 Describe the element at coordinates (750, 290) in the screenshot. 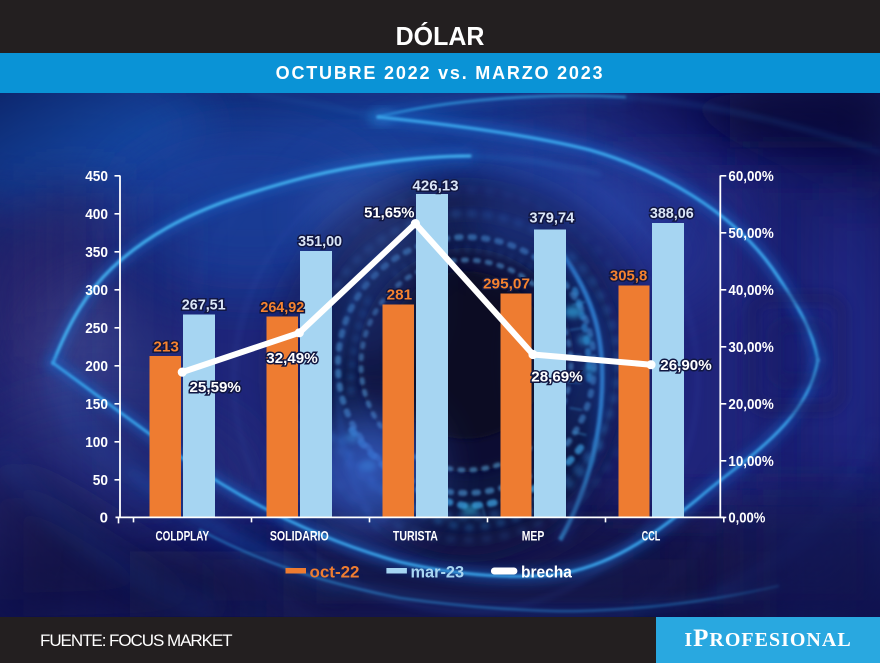

I see `svg-text: 40,00%` at that location.